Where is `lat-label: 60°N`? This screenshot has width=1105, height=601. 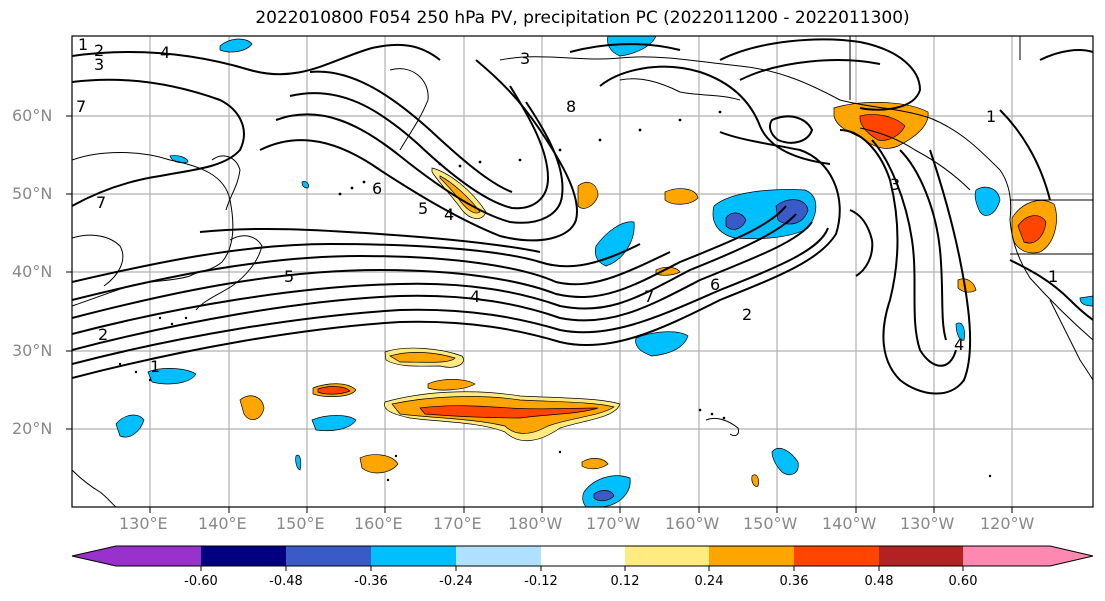
lat-label: 60°N is located at coordinates (32, 115).